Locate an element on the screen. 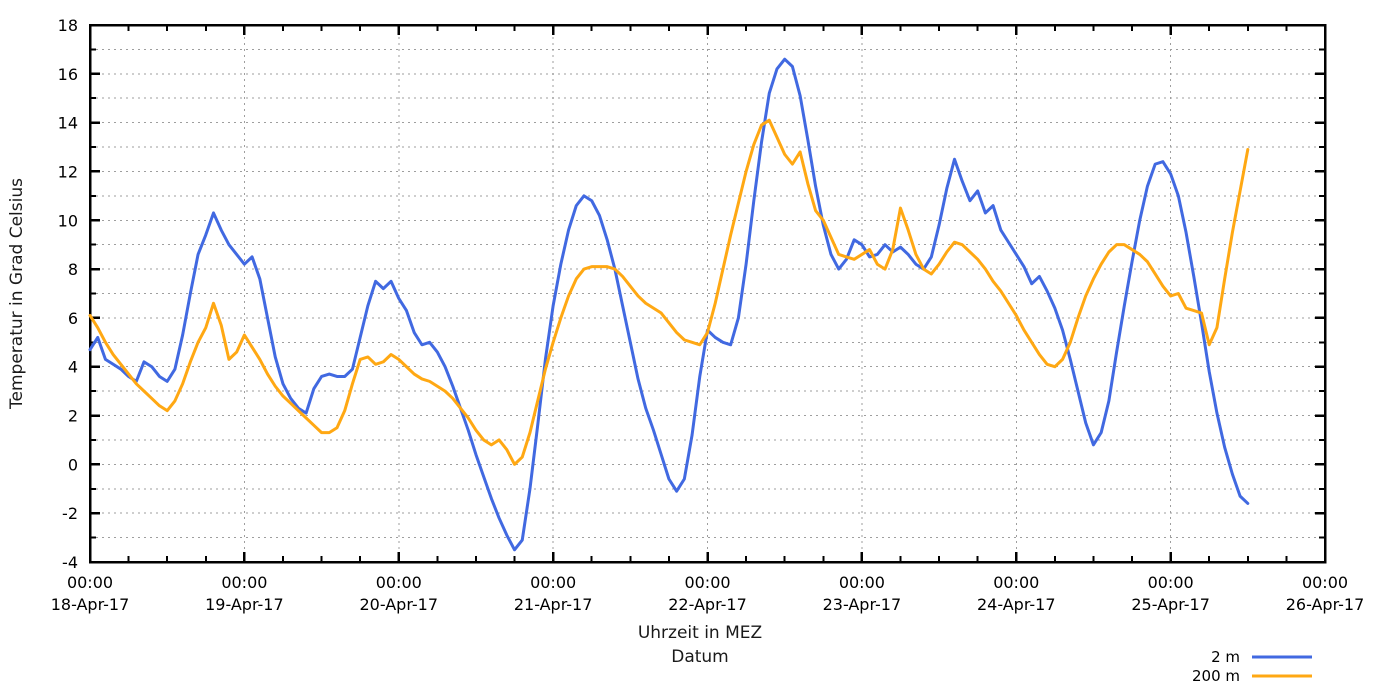 Image resolution: width=1400 pixels, height=700 pixels. x-tick-date-label: 20-Apr-17 is located at coordinates (398, 604).